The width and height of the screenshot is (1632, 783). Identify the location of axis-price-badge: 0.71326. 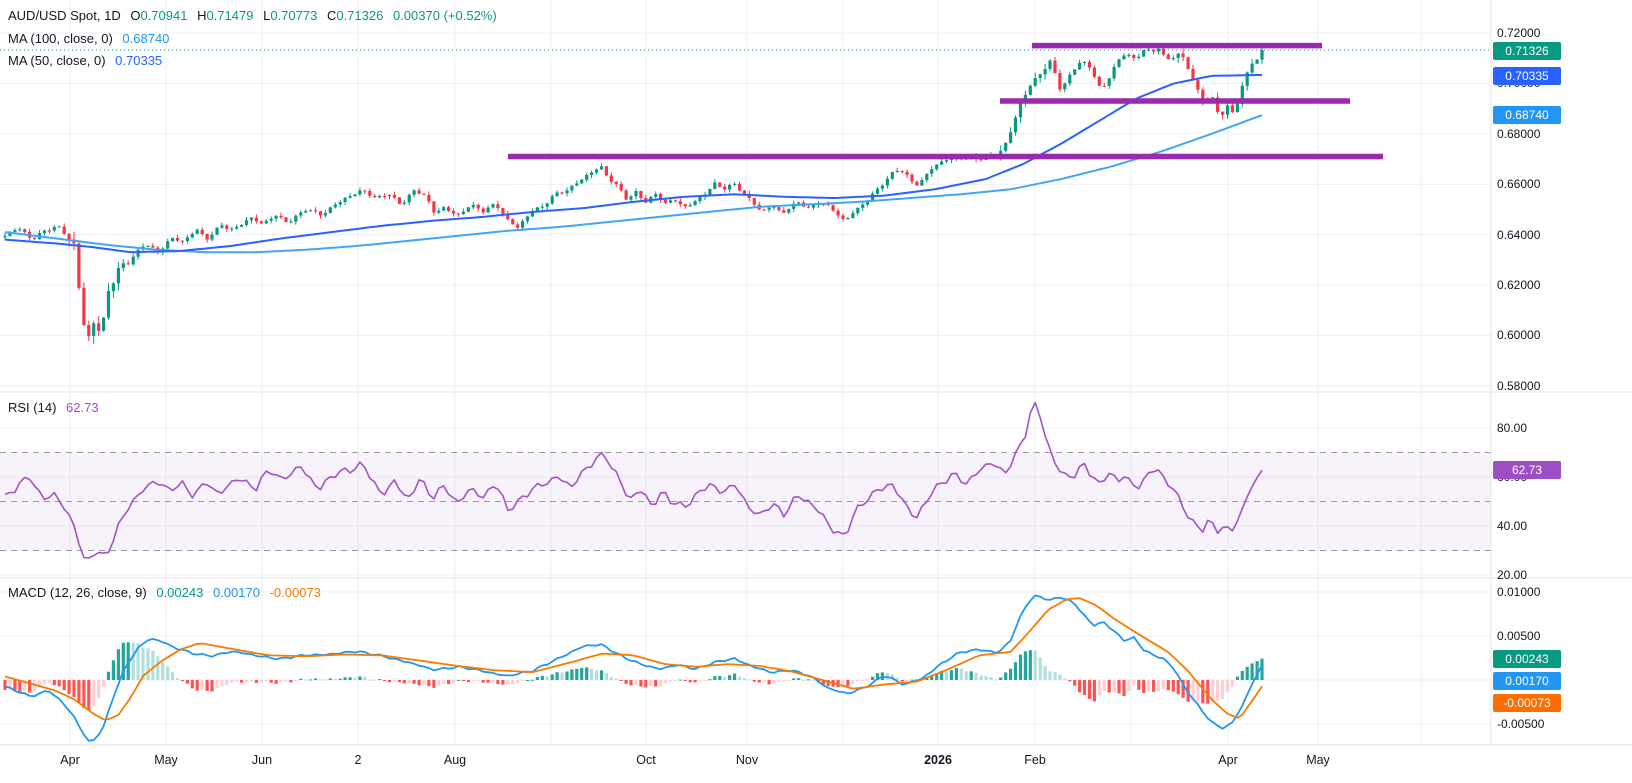
(1527, 51).